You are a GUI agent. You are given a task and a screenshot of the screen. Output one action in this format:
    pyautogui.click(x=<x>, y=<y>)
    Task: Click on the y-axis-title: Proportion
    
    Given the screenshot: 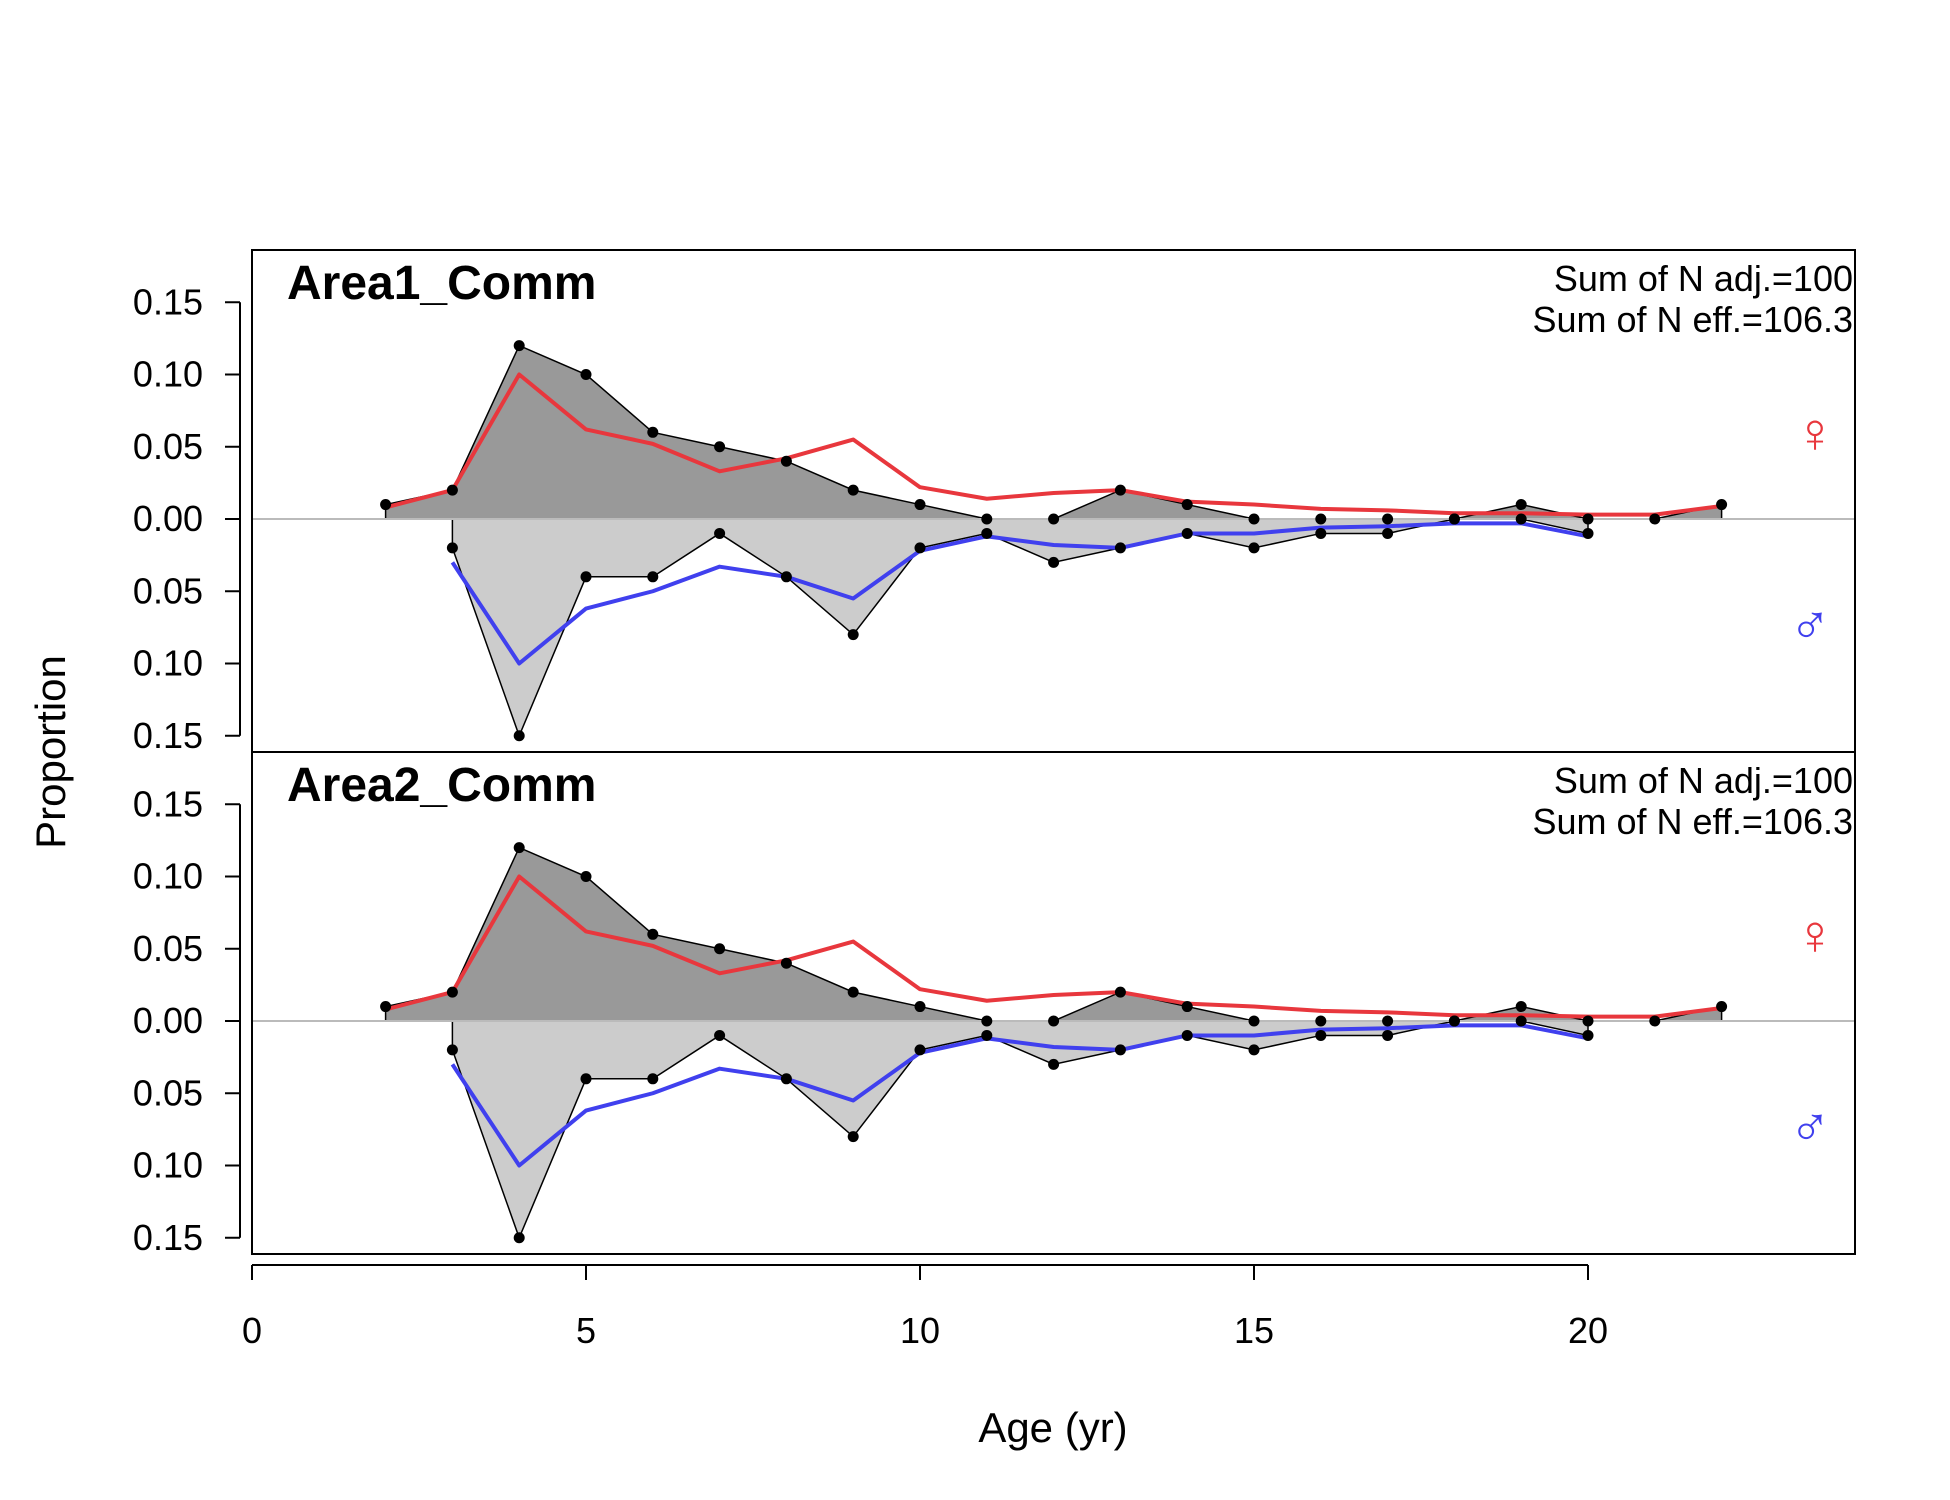 What is the action you would take?
    pyautogui.click(x=50, y=752)
    